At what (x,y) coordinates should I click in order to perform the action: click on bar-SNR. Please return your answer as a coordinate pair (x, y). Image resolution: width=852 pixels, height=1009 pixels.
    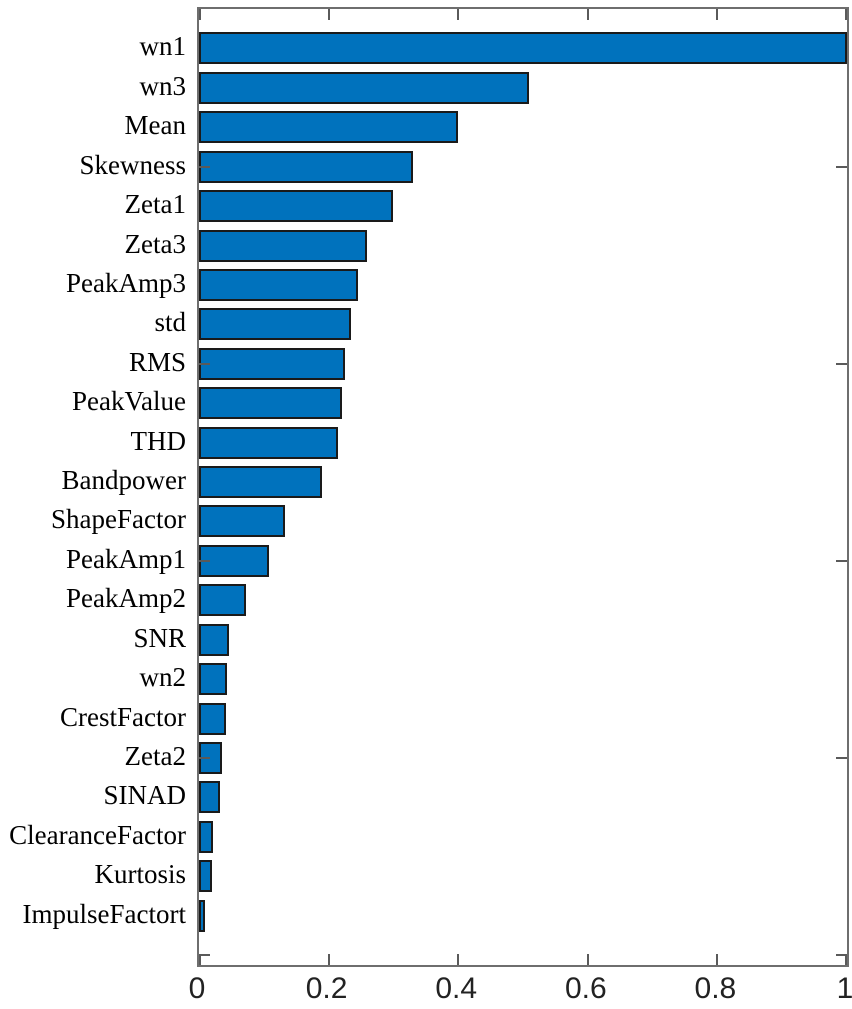
    Looking at the image, I should click on (214, 639).